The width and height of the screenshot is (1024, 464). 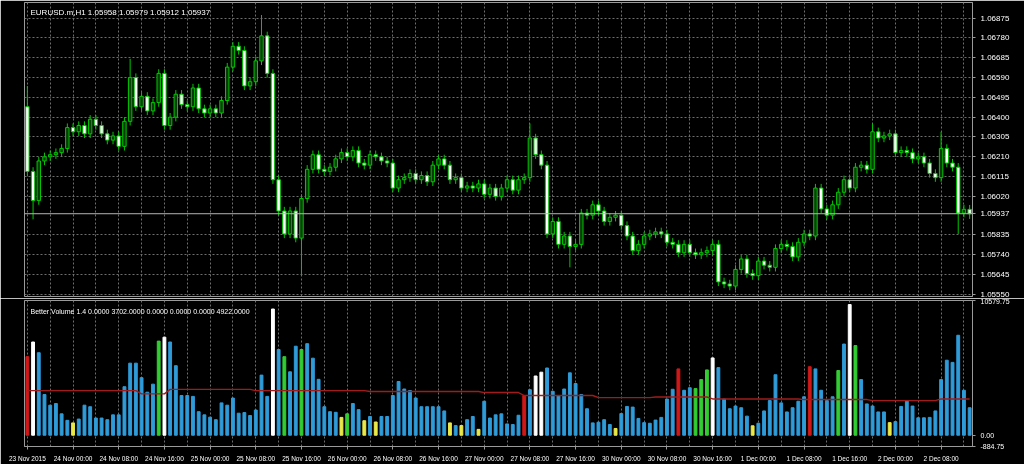 What do you see at coordinates (995, 97) in the screenshot?
I see `y-tick-label: 1.06495` at bounding box center [995, 97].